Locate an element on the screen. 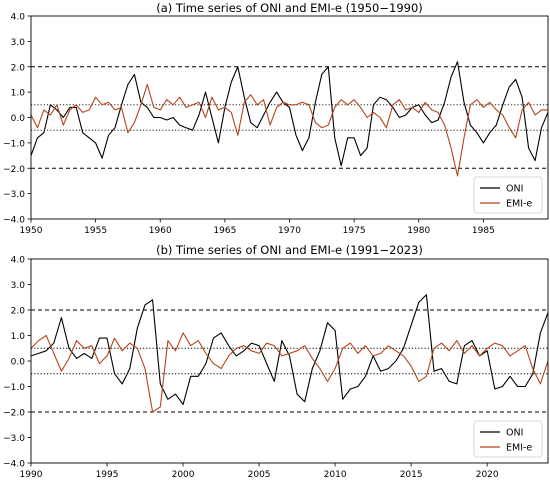  x-tick-label: 1970 is located at coordinates (289, 231).